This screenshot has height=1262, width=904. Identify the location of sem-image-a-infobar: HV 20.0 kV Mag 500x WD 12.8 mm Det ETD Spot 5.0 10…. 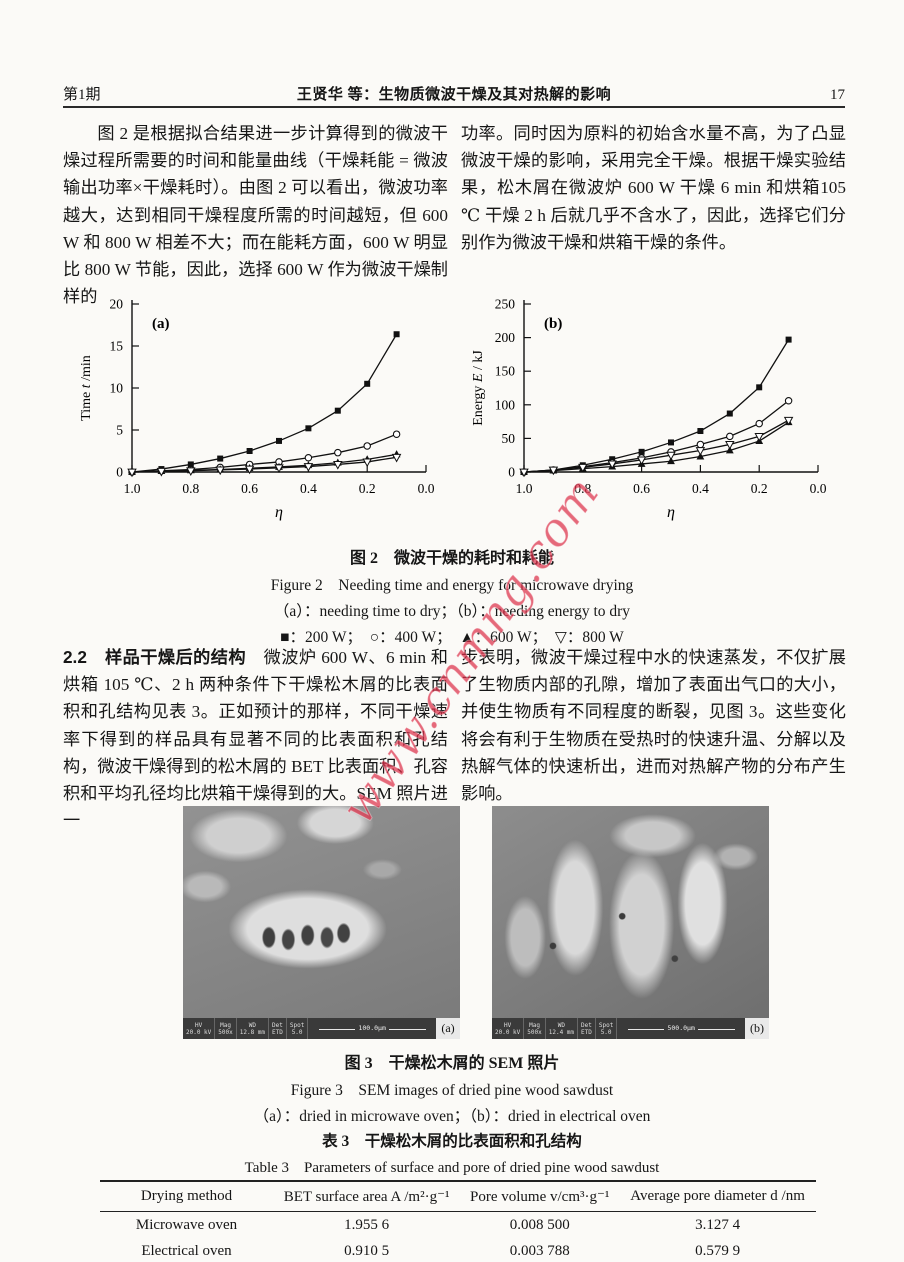
(321, 1028).